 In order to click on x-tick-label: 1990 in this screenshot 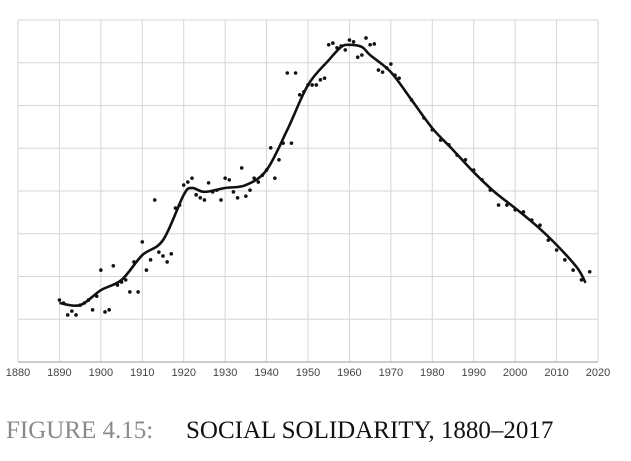, I will do `click(473, 373)`.